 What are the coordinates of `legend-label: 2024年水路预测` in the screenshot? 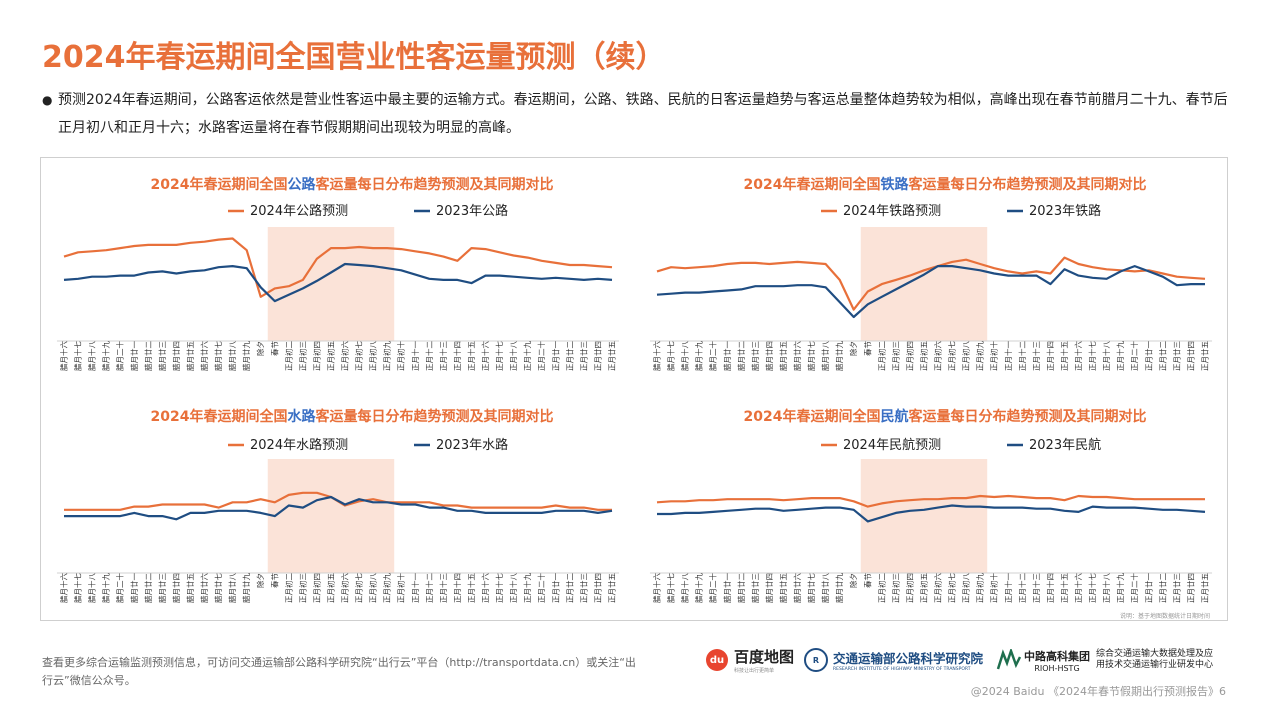 It's located at (299, 445).